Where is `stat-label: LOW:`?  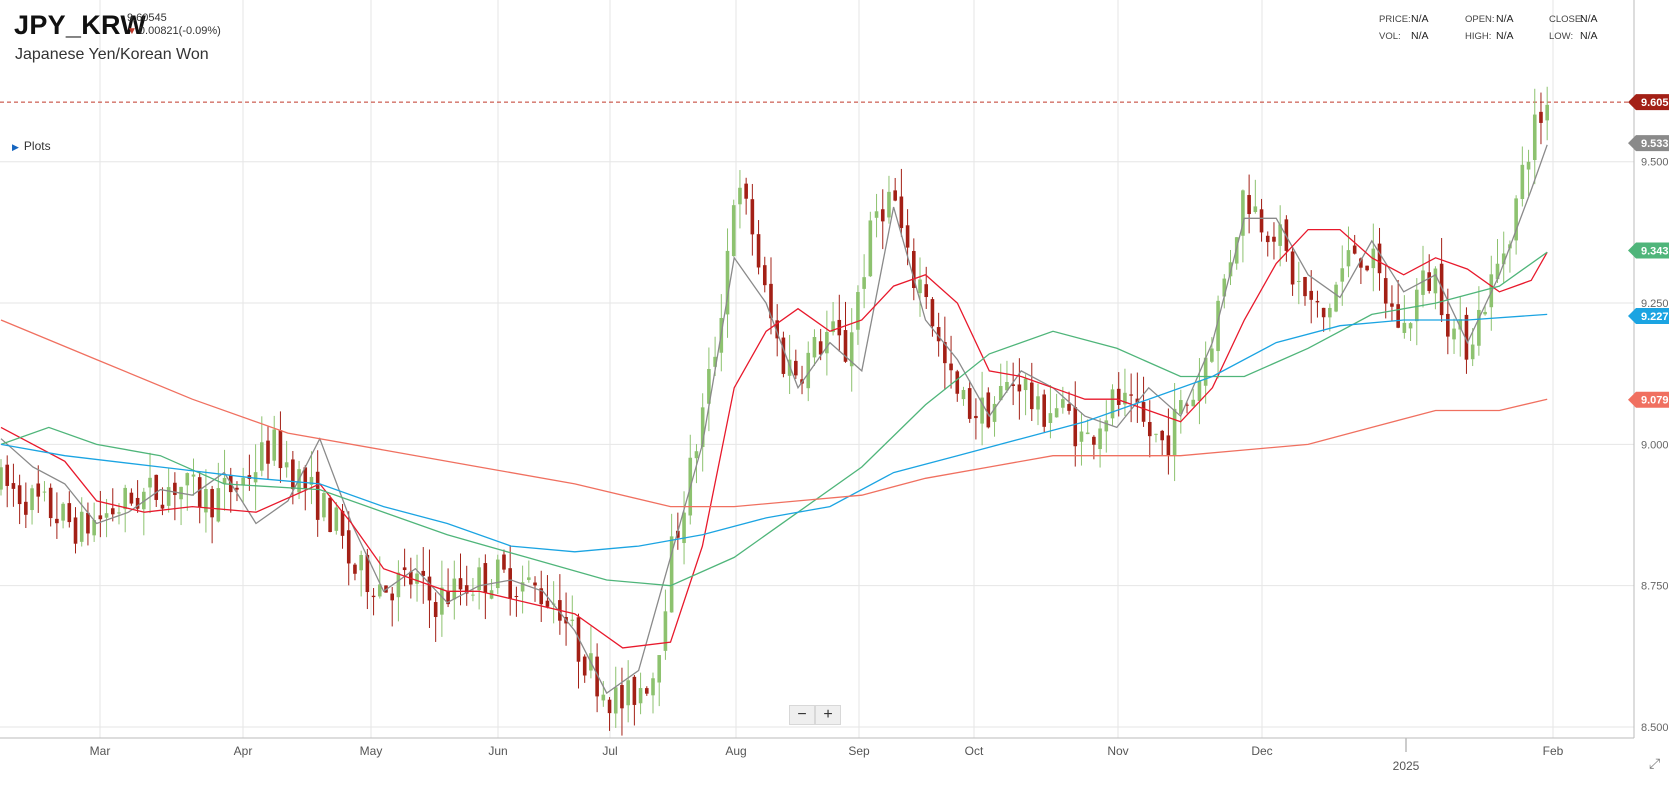 stat-label: LOW: is located at coordinates (1561, 36).